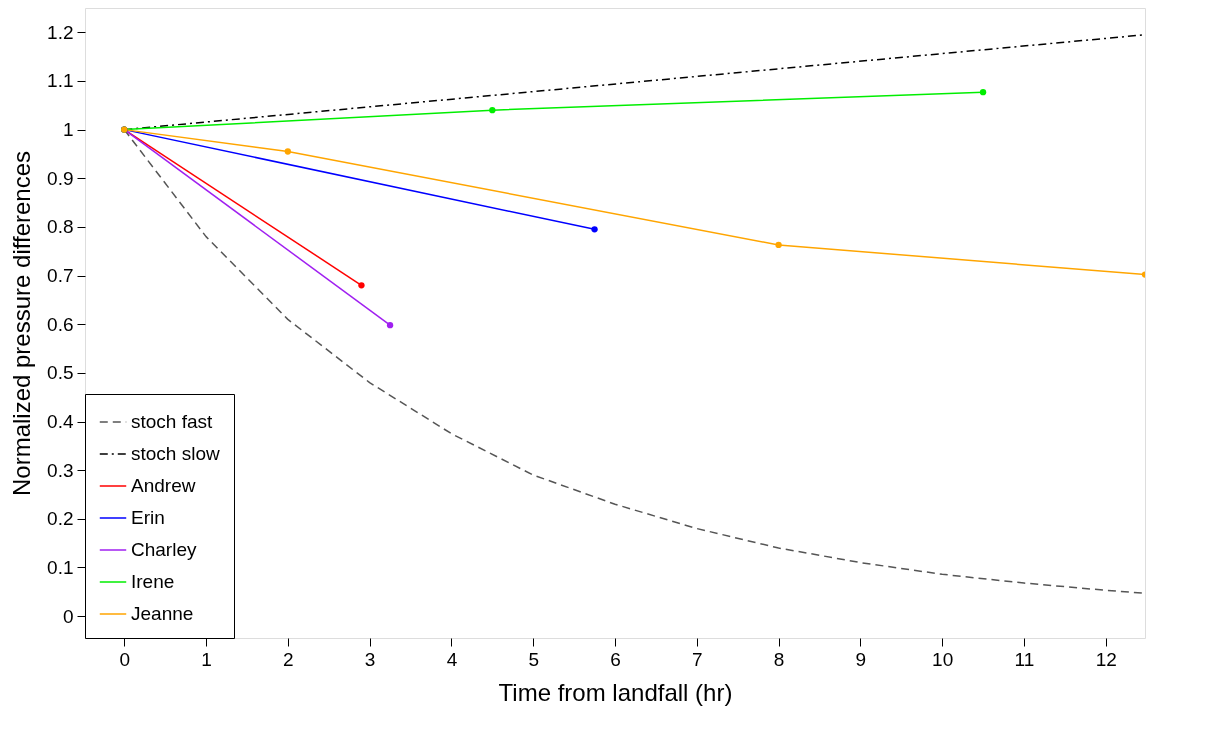 The height and width of the screenshot is (739, 1213). Describe the element at coordinates (60, 81) in the screenshot. I see `y-tick-label: 1.1` at that location.